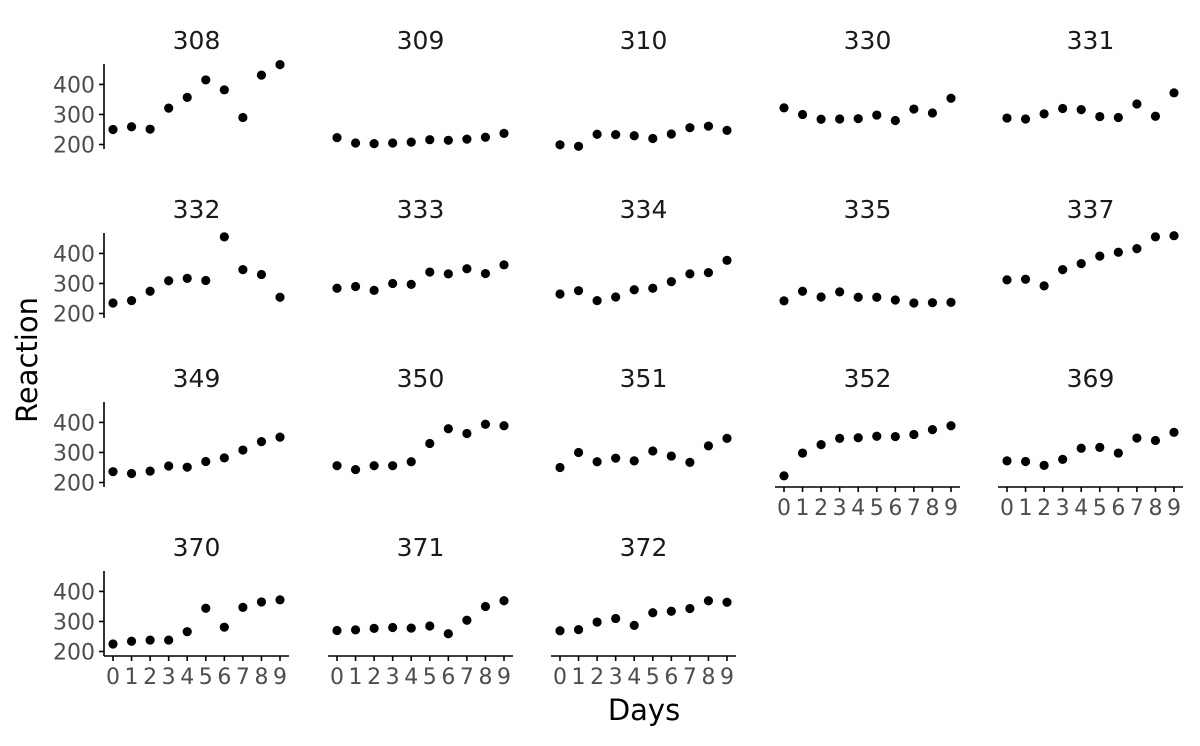  I want to click on x-tick-label: 9, so click(504, 677).